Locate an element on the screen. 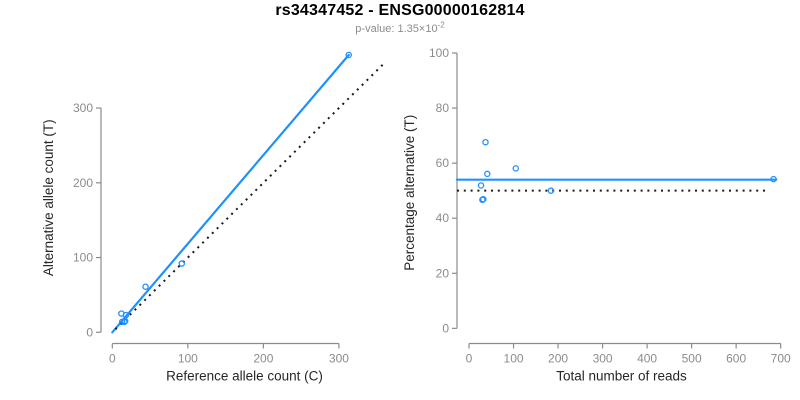  figure-title: rs34347452 - ENSG00000162814 is located at coordinates (400, 10).